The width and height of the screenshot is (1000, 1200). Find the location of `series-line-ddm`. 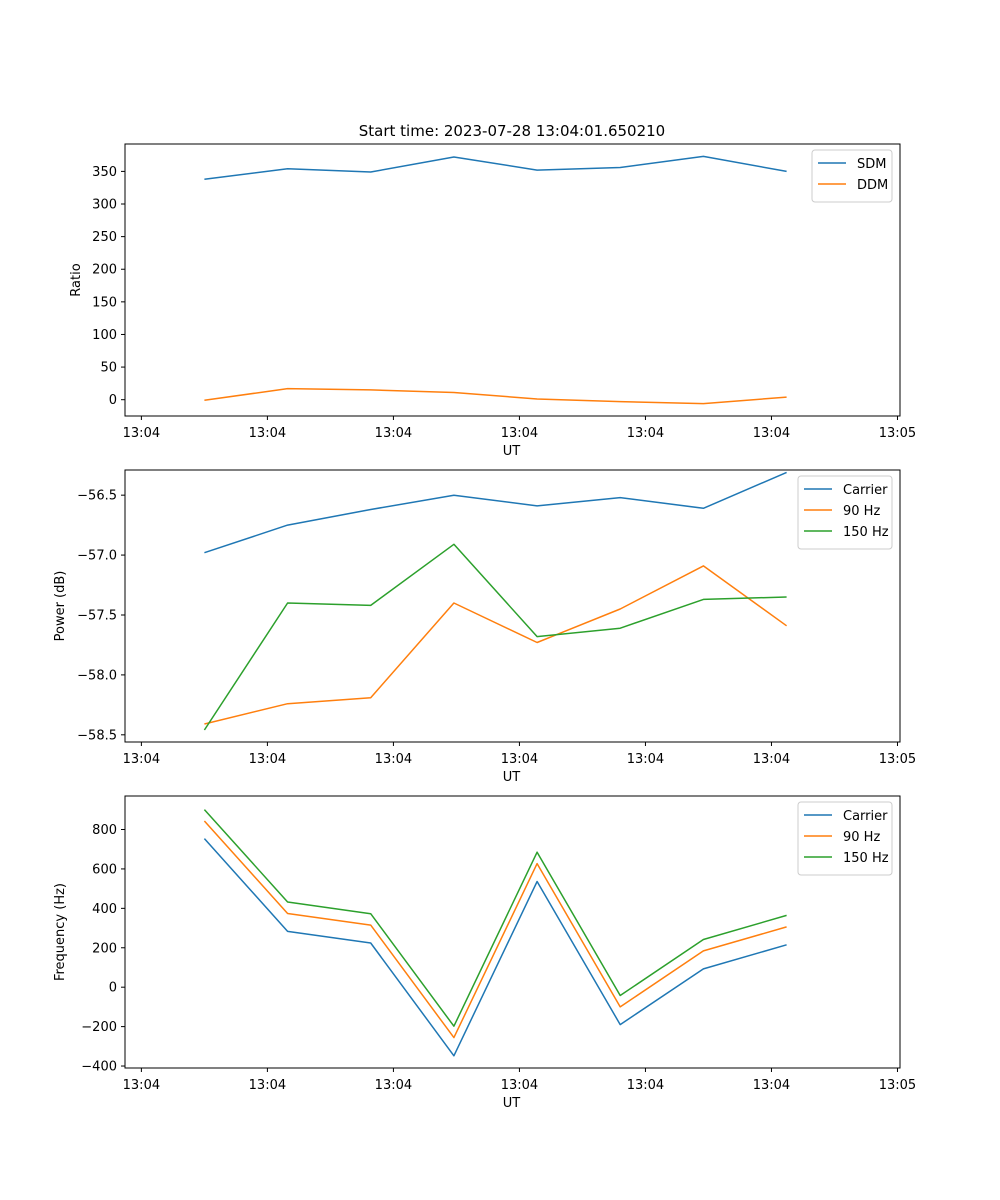

series-line-ddm is located at coordinates (495, 396).